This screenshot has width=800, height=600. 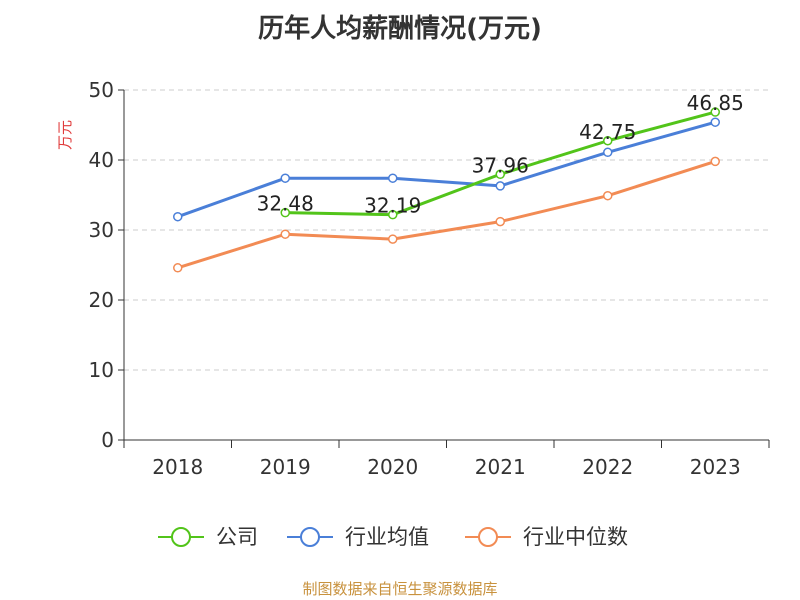 What do you see at coordinates (575, 537) in the screenshot?
I see `legend-label: 行业中位数` at bounding box center [575, 537].